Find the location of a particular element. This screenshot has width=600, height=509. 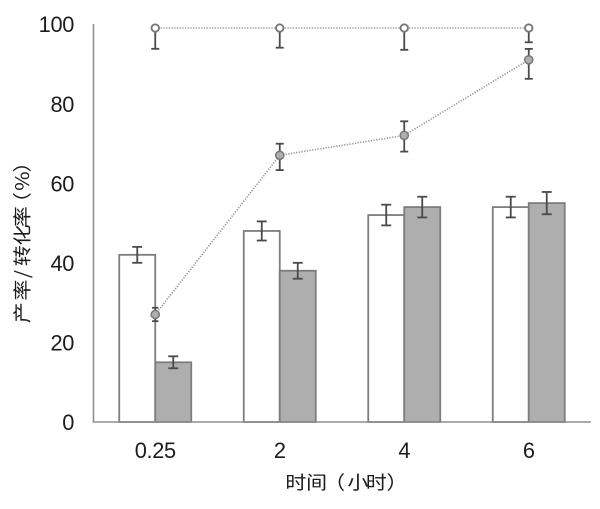

svg-text: 0.25 is located at coordinates (155, 450).